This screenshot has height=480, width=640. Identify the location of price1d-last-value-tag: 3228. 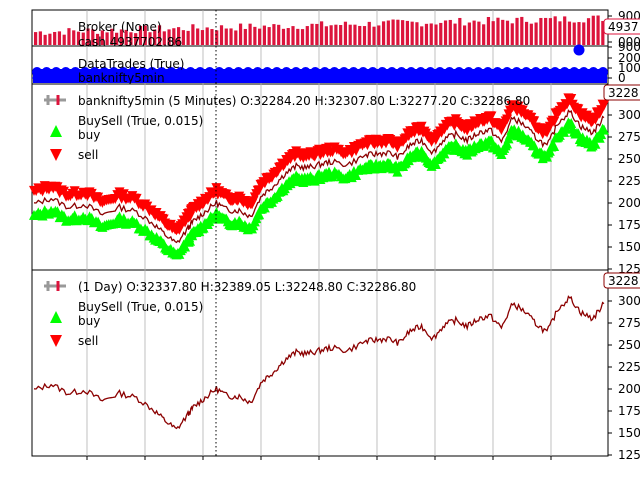
(621, 280).